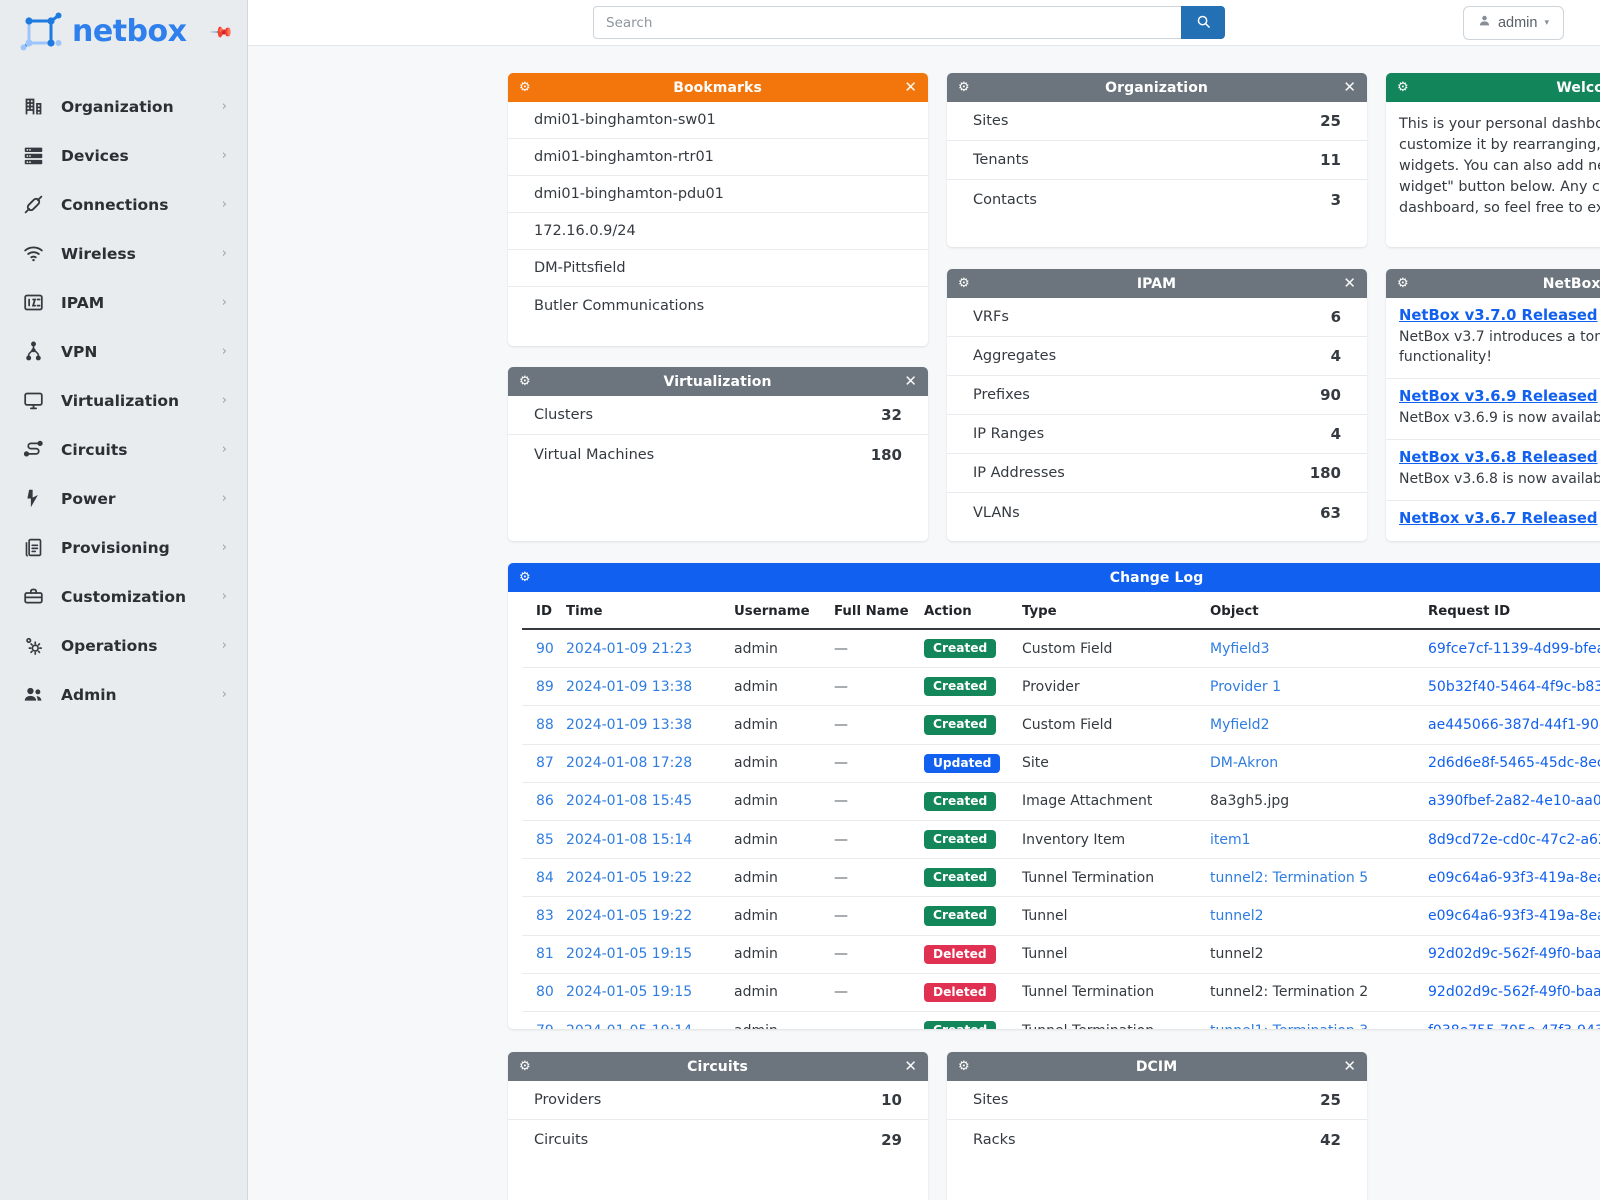 This screenshot has height=1200, width=1600. Describe the element at coordinates (123, 498) in the screenshot. I see `sidebar-item-power: Power ›` at that location.